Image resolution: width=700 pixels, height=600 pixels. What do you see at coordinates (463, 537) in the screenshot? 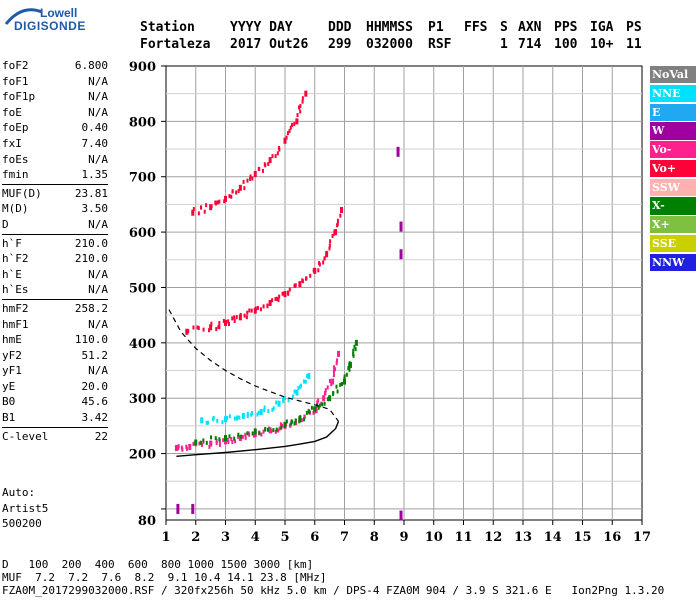
I see `x-tick-label: 11` at bounding box center [463, 537].